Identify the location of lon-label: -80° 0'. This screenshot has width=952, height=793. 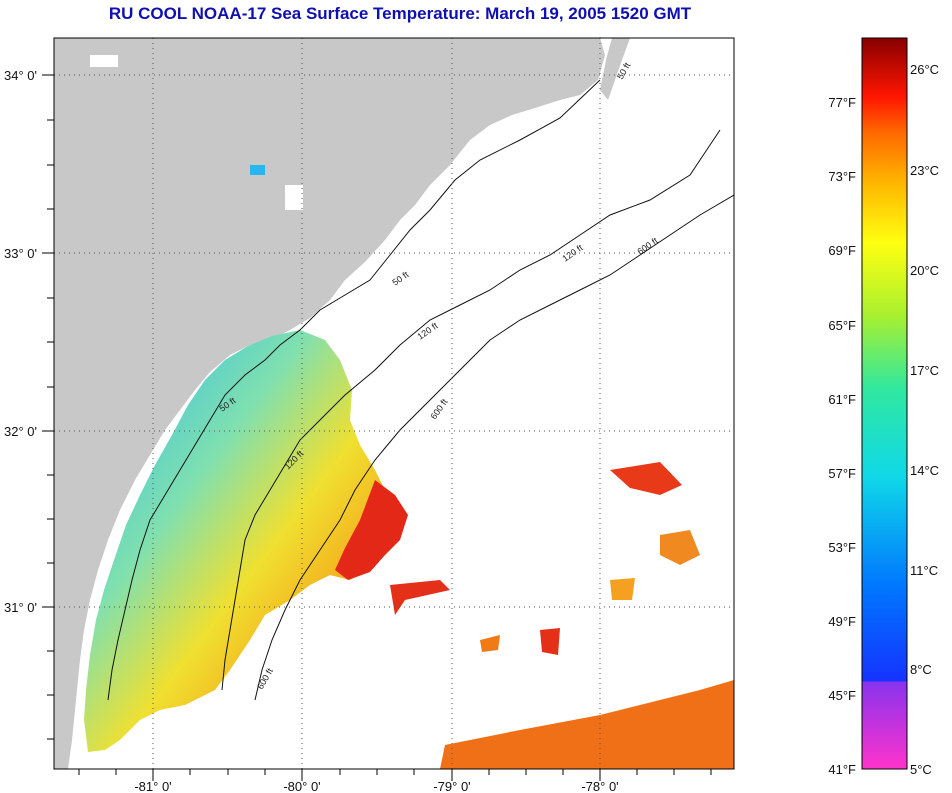
(301, 786).